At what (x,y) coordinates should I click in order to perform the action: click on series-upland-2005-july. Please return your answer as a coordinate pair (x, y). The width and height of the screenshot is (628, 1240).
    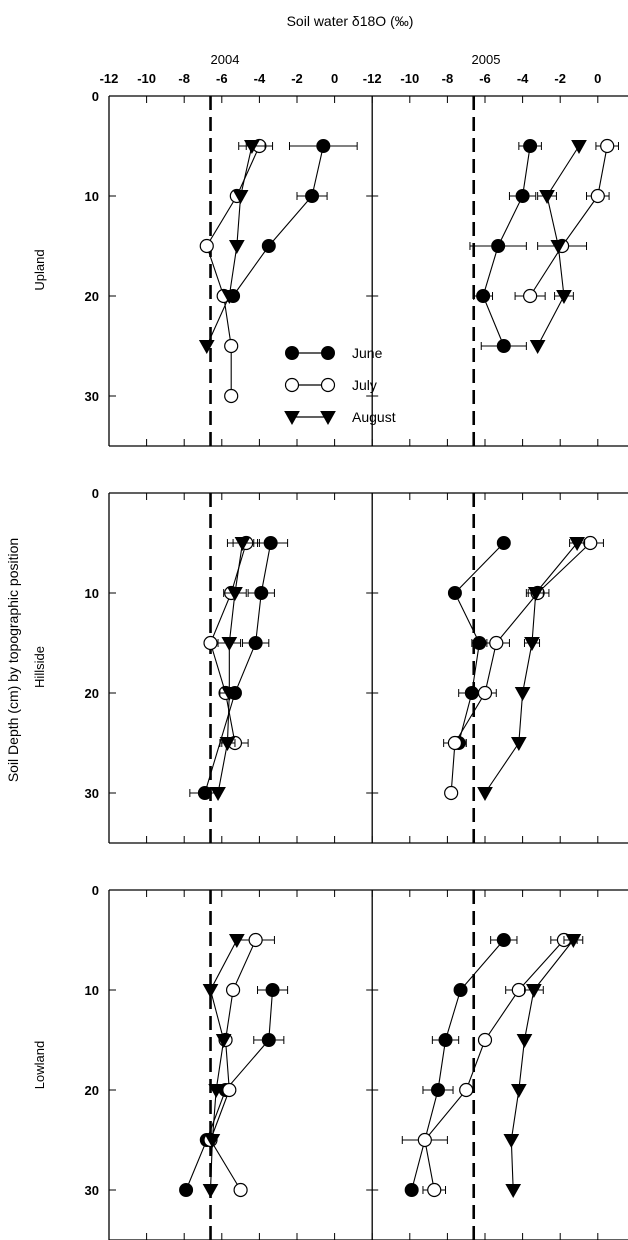
    Looking at the image, I should click on (566, 221).